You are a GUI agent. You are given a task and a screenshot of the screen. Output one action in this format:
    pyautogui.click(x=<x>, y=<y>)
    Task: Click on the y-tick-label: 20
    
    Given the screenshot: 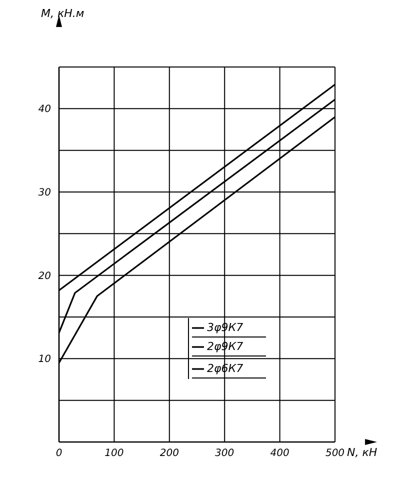 What is the action you would take?
    pyautogui.click(x=44, y=276)
    